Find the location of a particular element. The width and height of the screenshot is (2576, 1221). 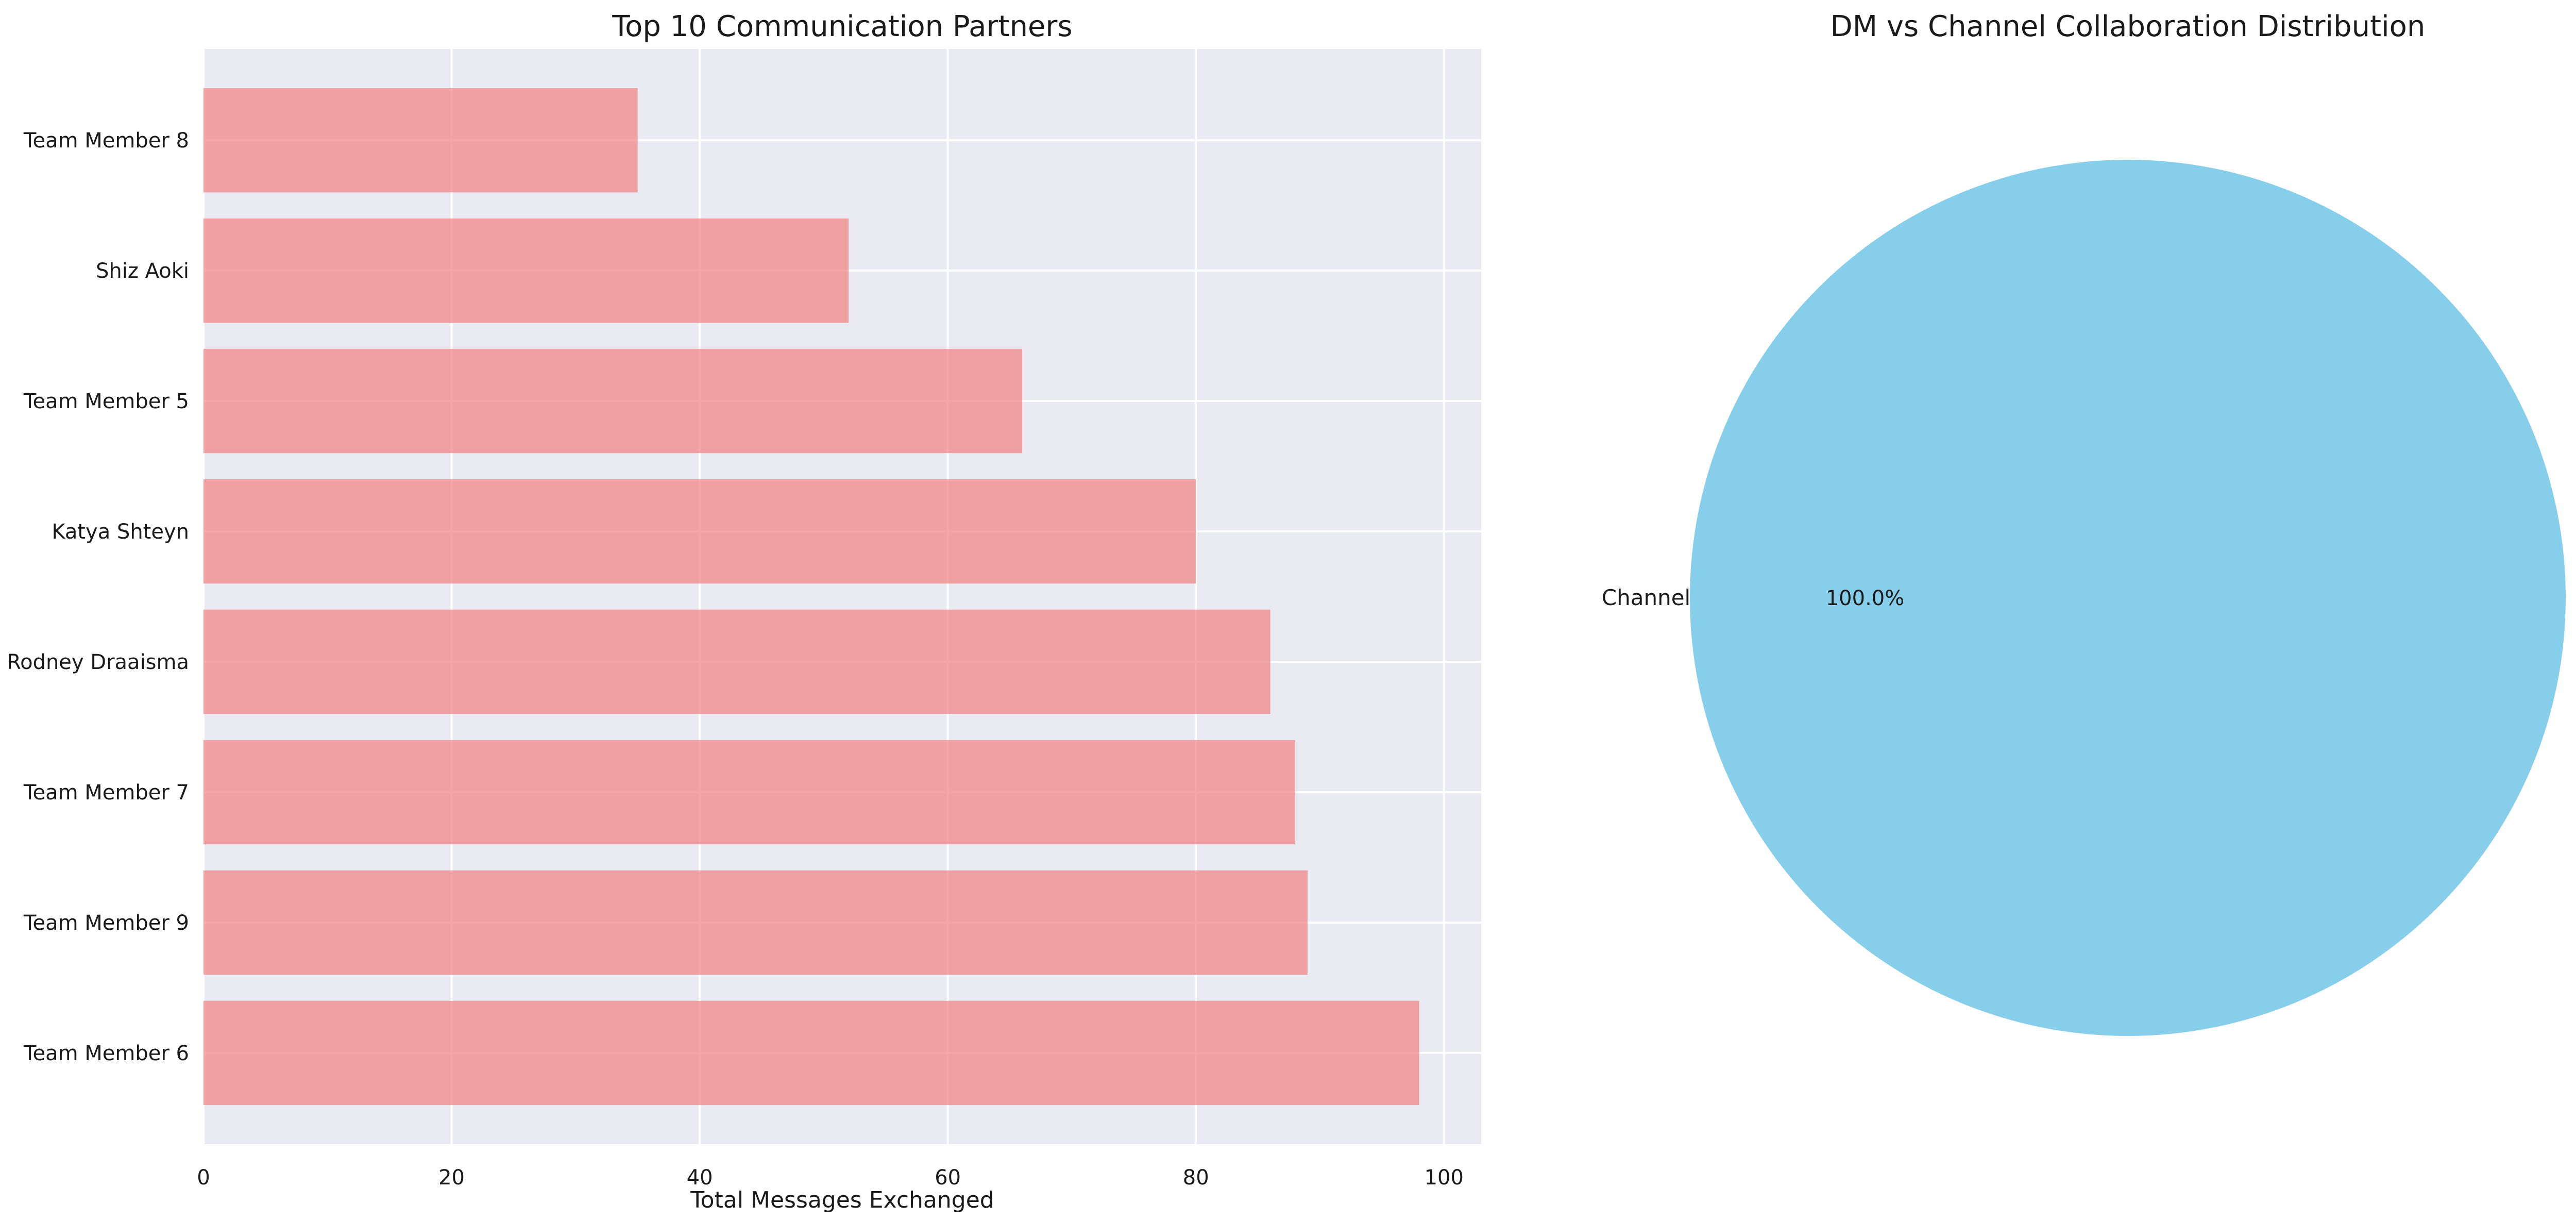

bar-chart-title: Top 10 Communication Partners is located at coordinates (842, 26).